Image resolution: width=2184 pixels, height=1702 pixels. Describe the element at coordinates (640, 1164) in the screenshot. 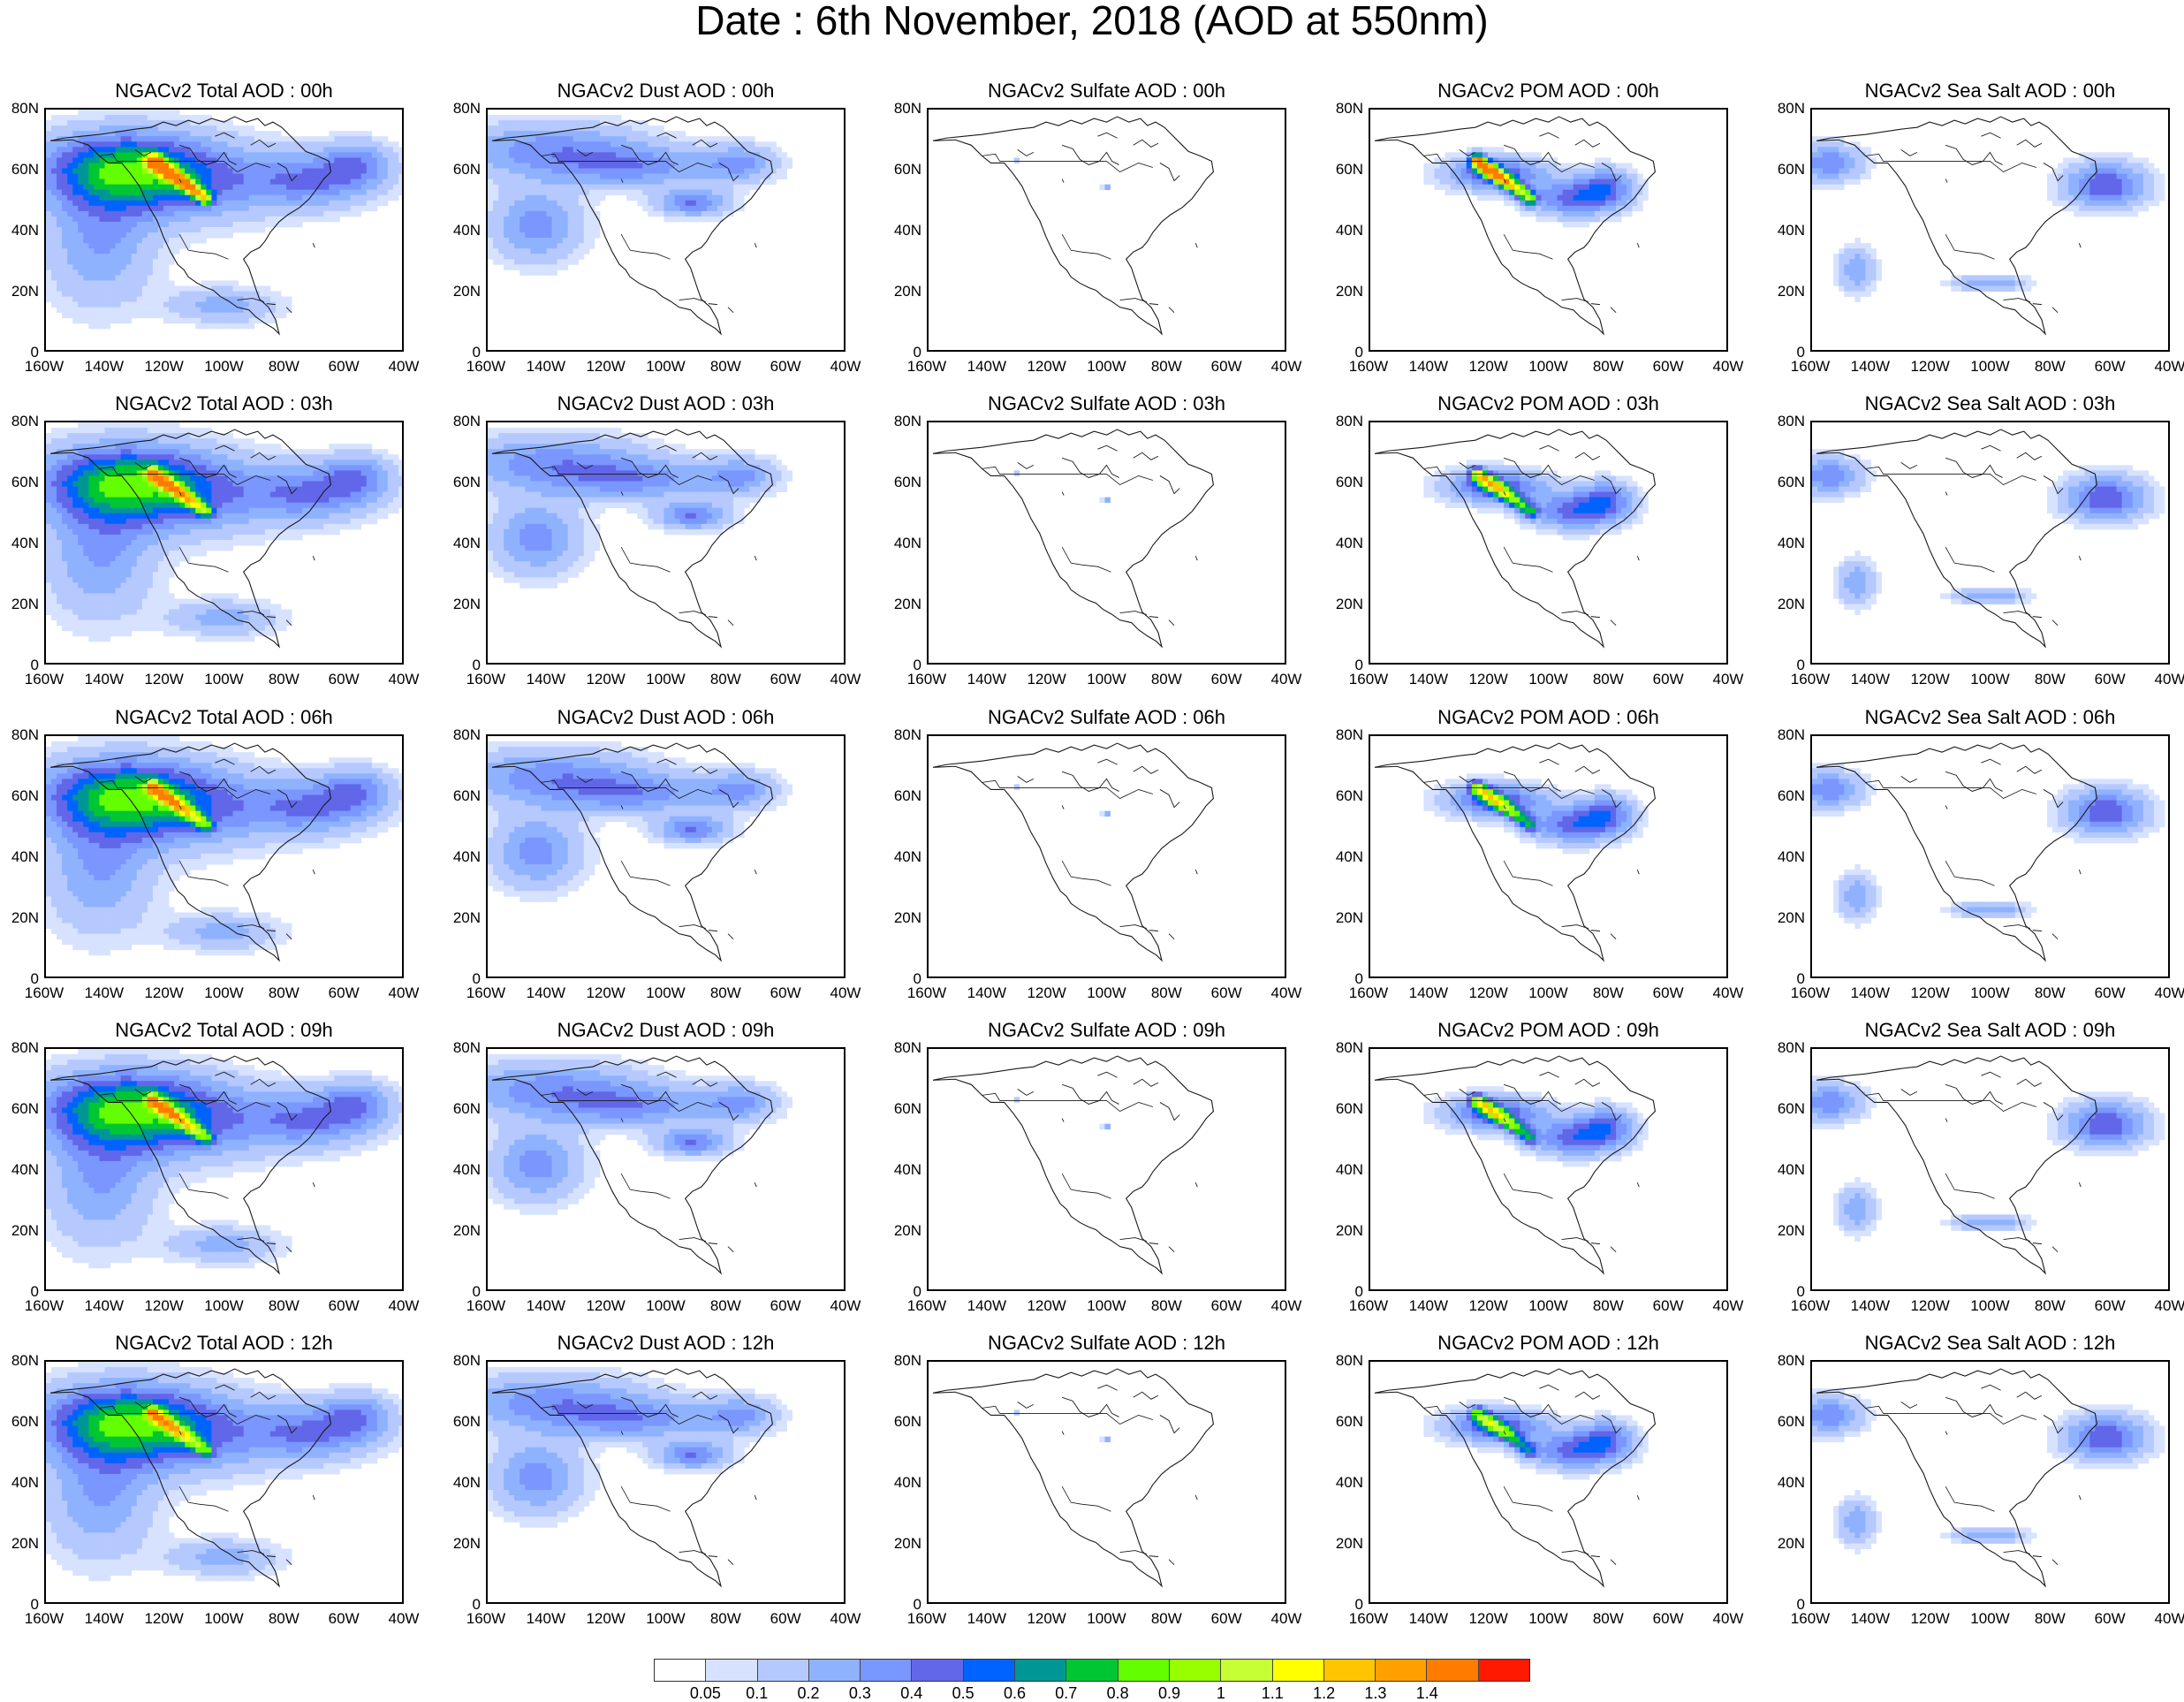

I see `aod-field` at that location.